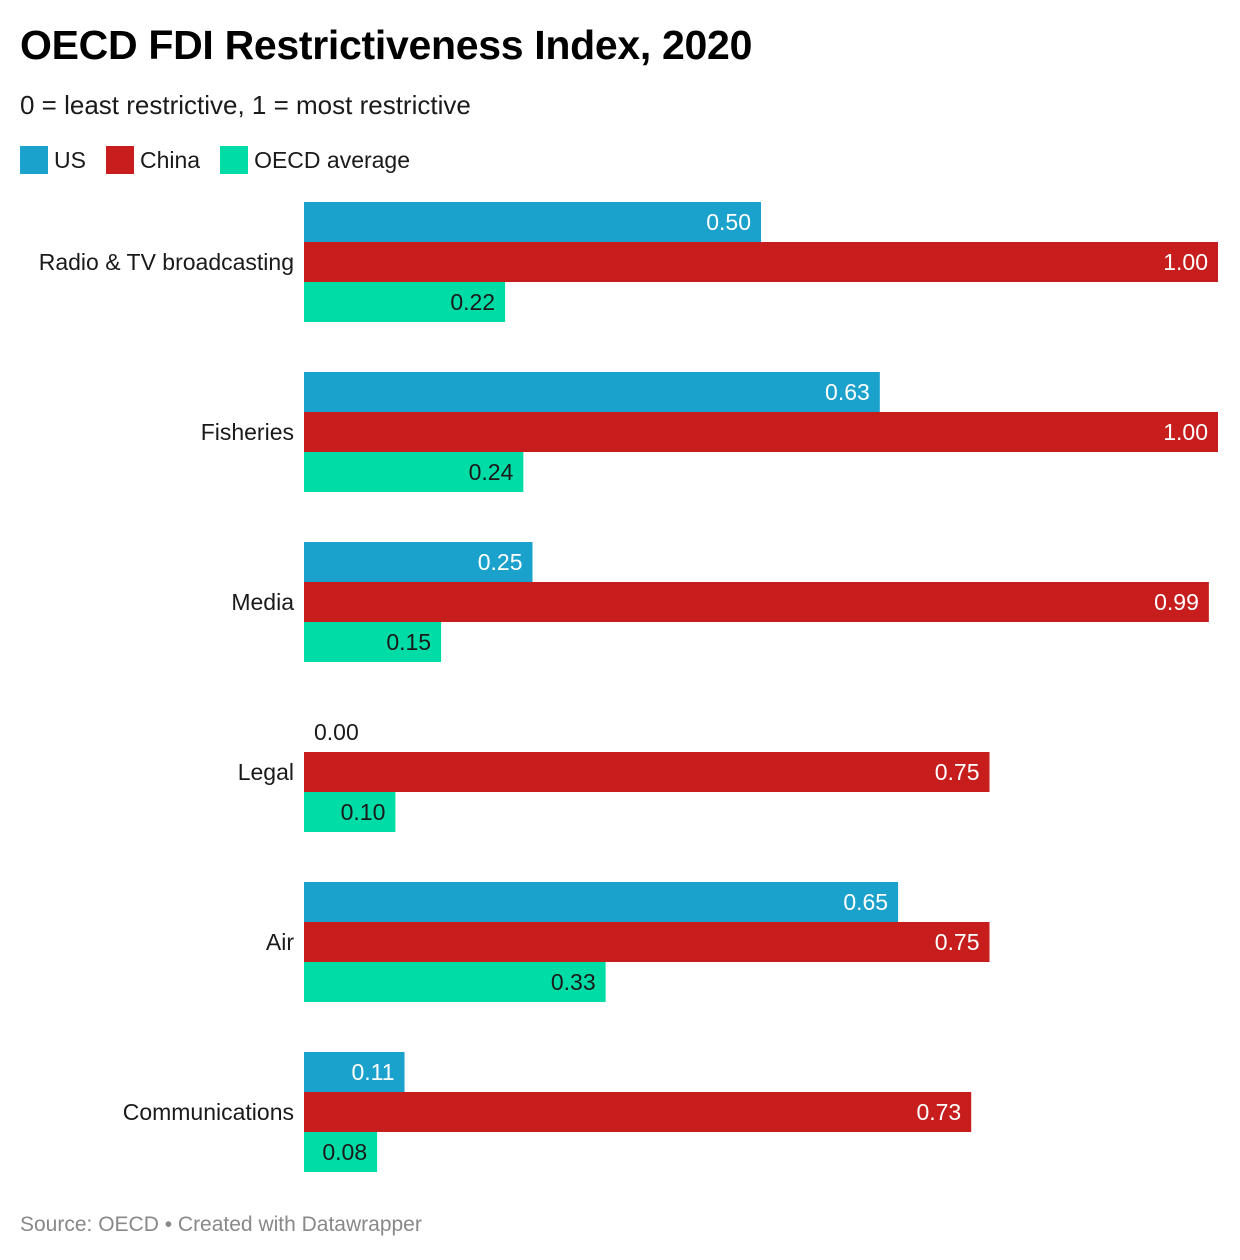 The image size is (1240, 1260). I want to click on legend-label-oecd: OECD average, so click(332, 159).